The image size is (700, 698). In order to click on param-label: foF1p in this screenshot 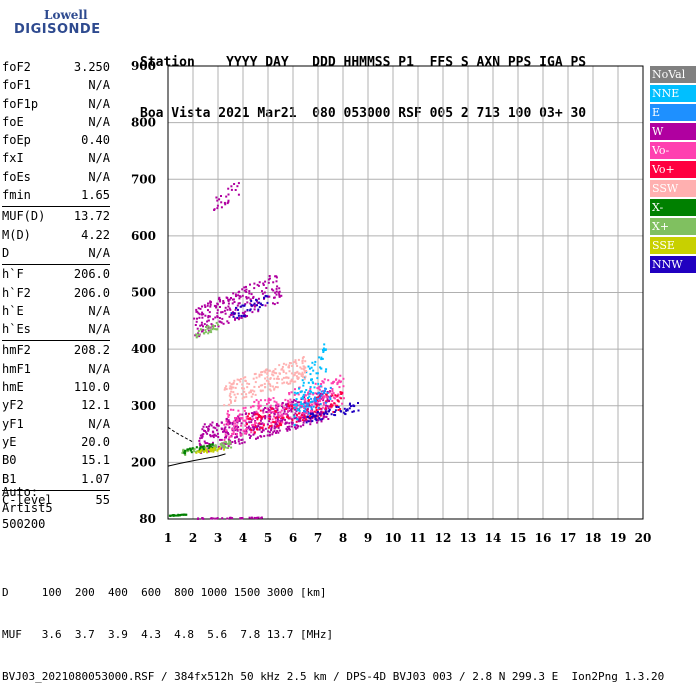, I will do `click(20, 103)`.